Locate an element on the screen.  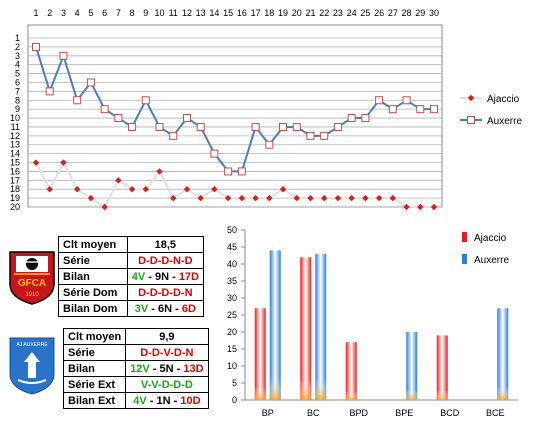
stat-value: D-D-D-N-D is located at coordinates (165, 260).